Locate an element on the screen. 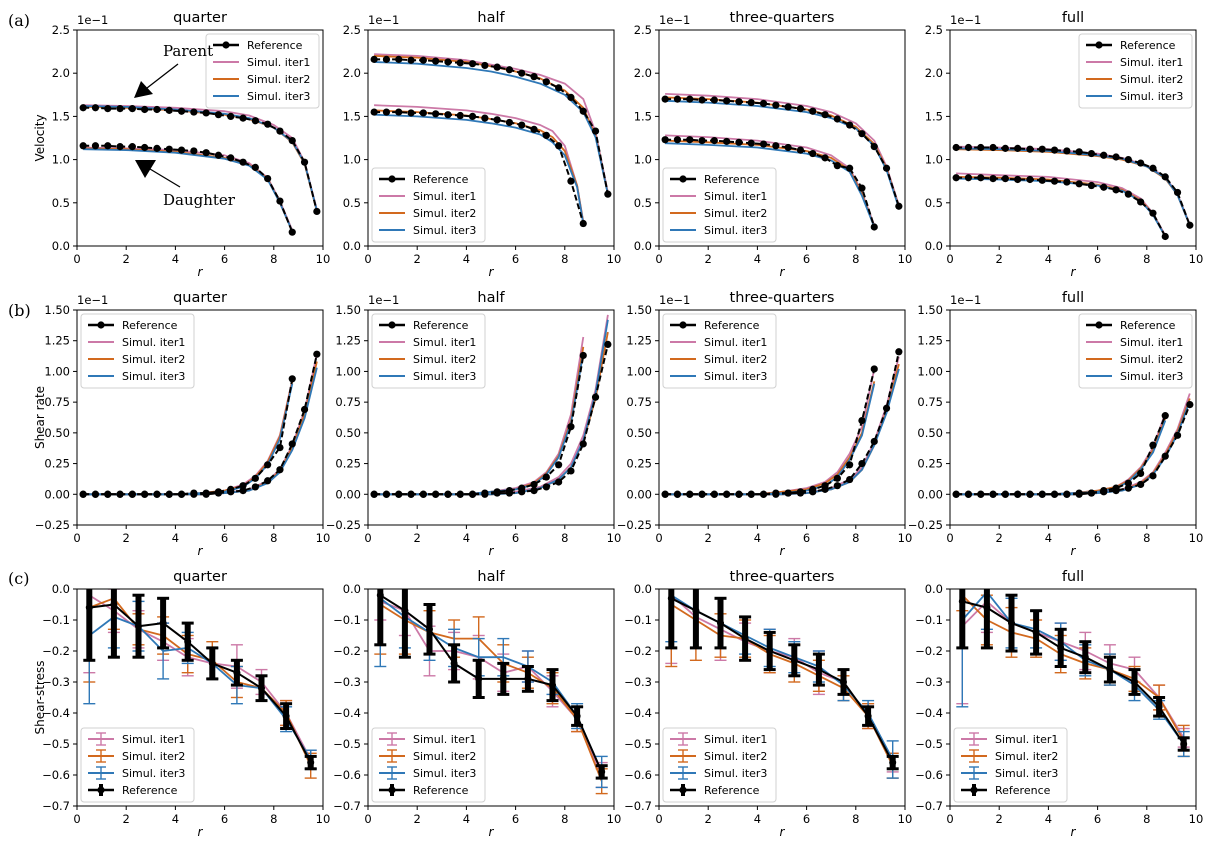 The width and height of the screenshot is (1221, 858). panel-a-three-quarters-legend-simul-iter3-label: Simul. iter3 is located at coordinates (735, 230).